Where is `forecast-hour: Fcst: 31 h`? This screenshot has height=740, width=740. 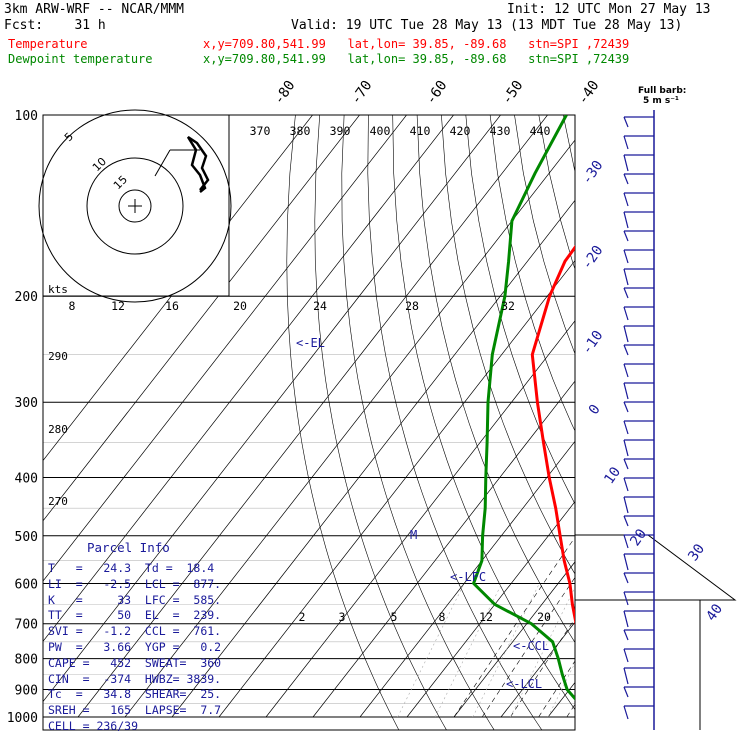
forecast-hour: Fcst: 31 h is located at coordinates (55, 25).